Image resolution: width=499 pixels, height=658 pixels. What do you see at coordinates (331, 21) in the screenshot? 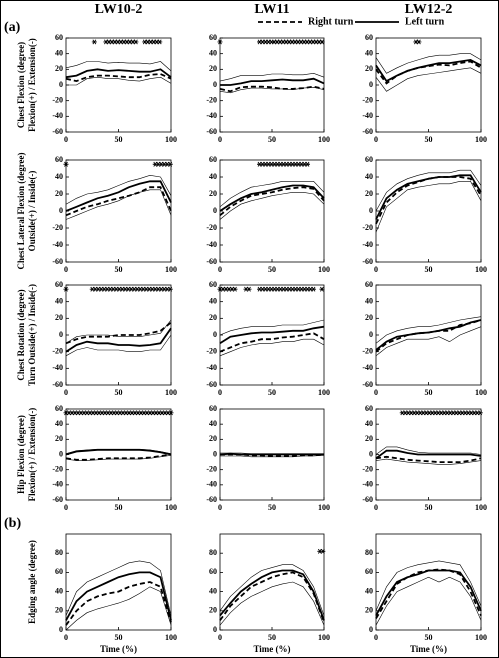
I see `legend-label: Right turn` at bounding box center [331, 21].